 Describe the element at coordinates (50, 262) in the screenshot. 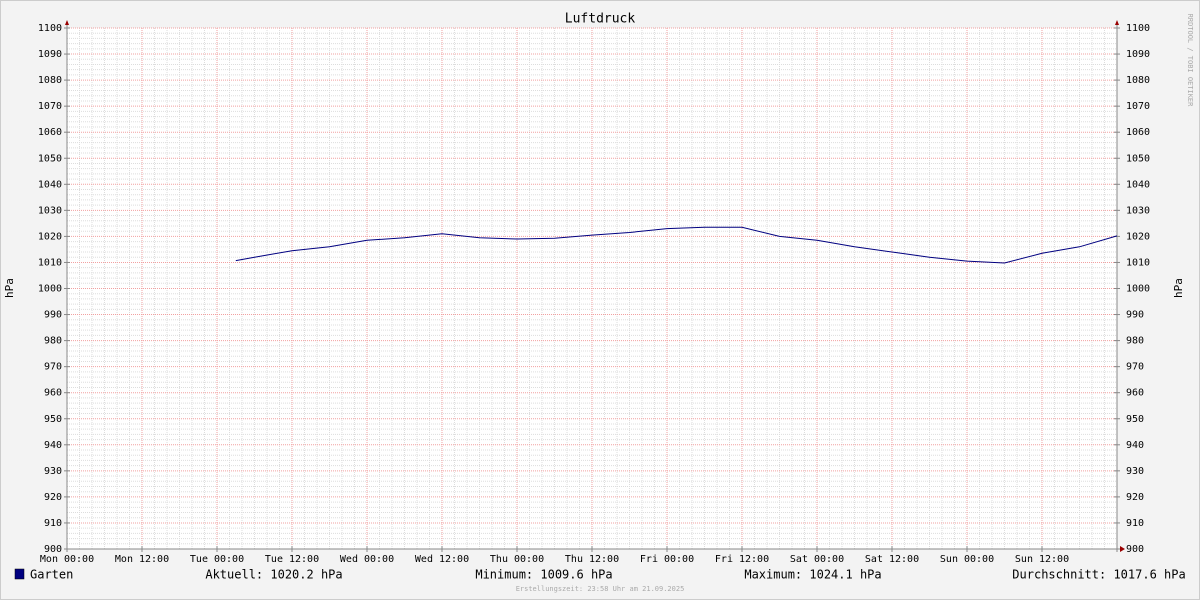

I see `y-tick-label: 1010` at that location.